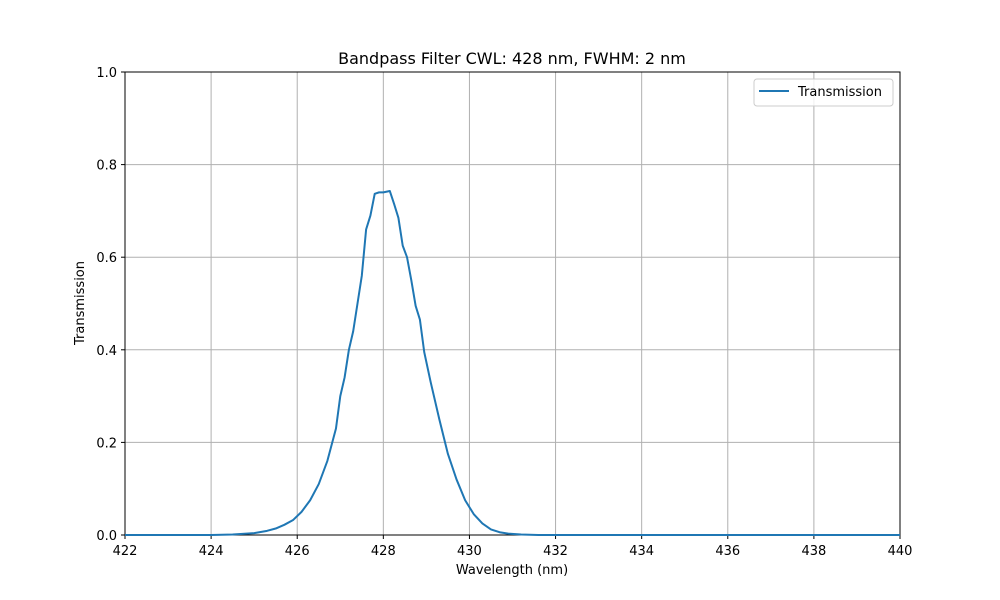 Image resolution: width=1000 pixels, height=600 pixels. I want to click on legend: Transmission, so click(823, 92).